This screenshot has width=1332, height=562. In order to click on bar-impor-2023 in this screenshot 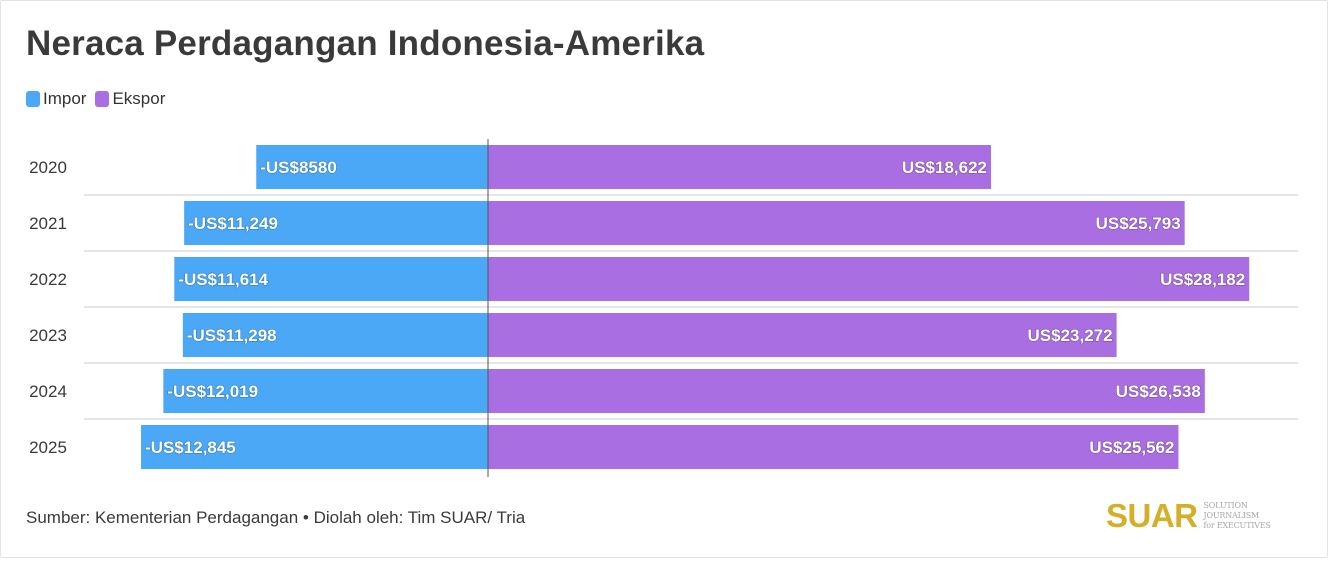, I will do `click(335, 335)`.